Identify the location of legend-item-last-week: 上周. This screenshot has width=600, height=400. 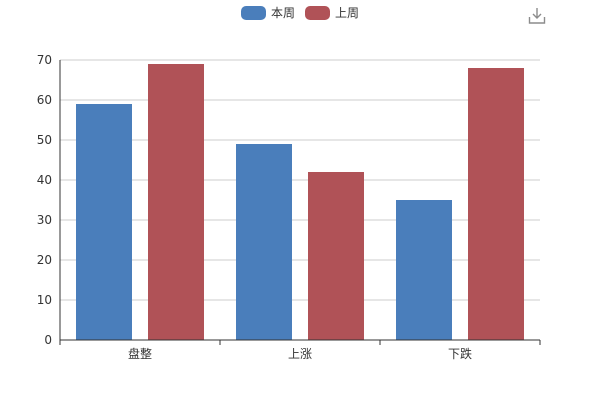
(332, 12).